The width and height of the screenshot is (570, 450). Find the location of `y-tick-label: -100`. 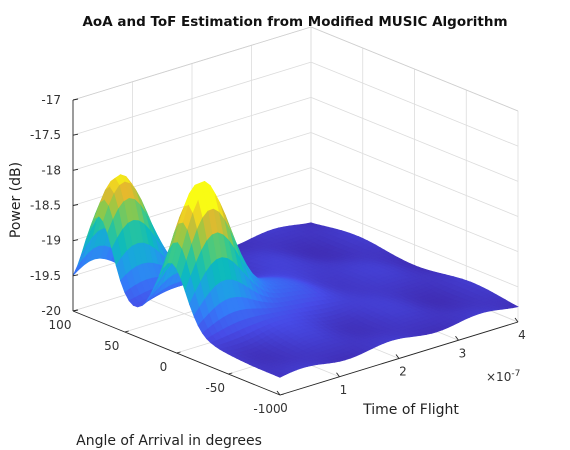

y-tick-label: -100 is located at coordinates (266, 409).